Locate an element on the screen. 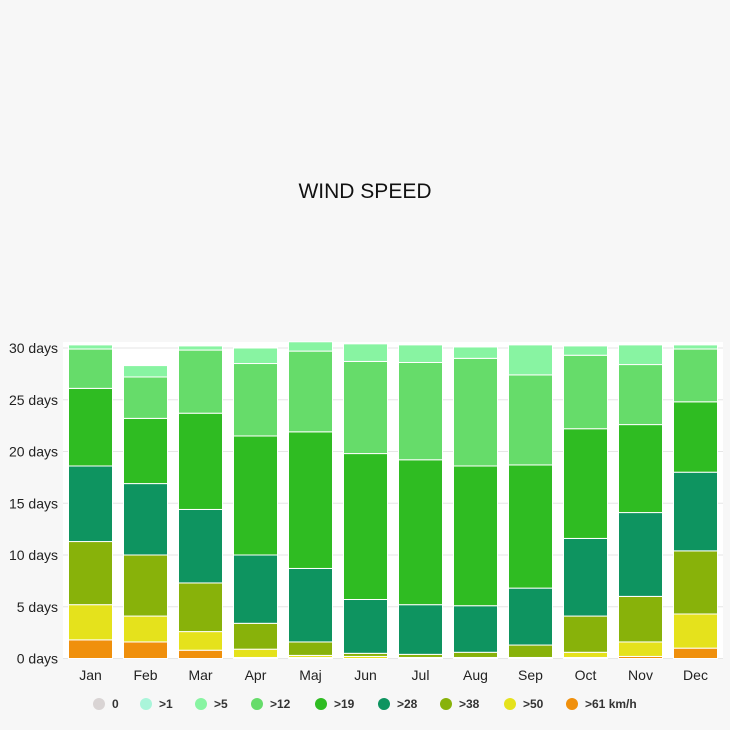 The width and height of the screenshot is (730, 730). legend-item: >28 is located at coordinates (398, 704).